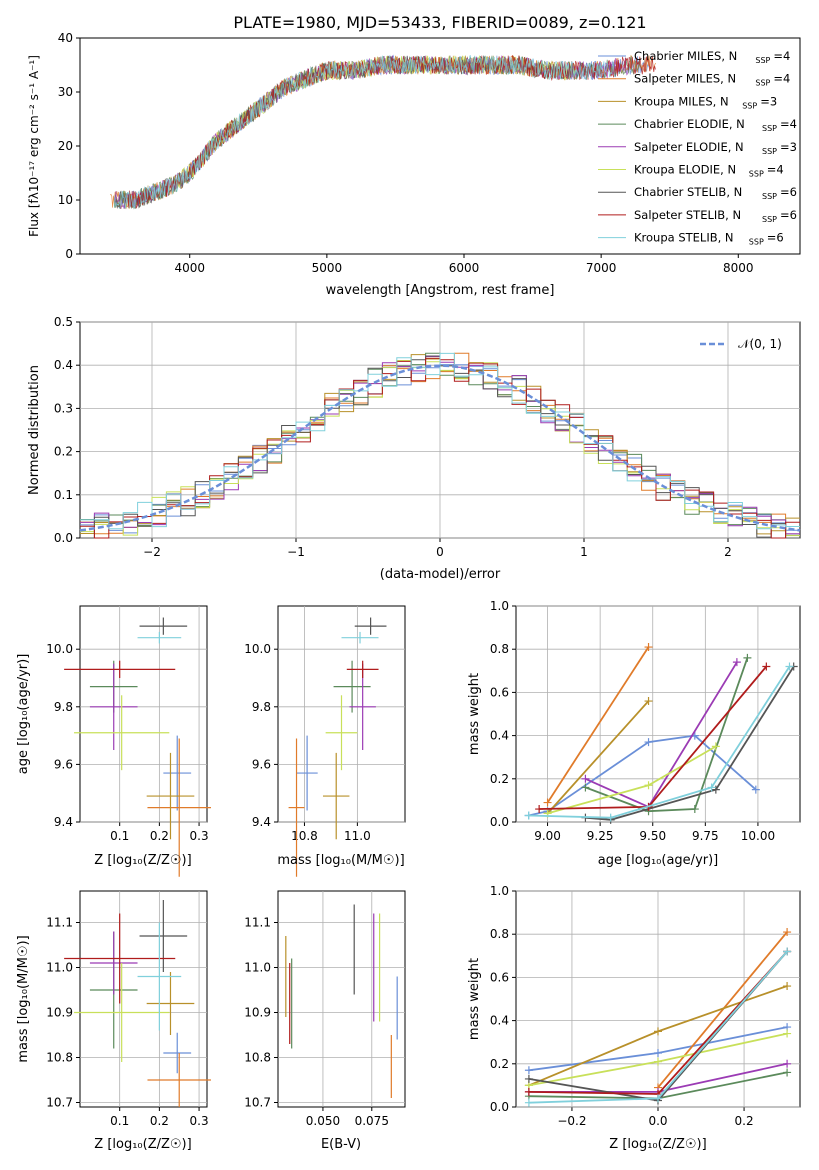  Describe the element at coordinates (119, 836) in the screenshot. I see `age-vs-z-xtick-label: 0.1` at that location.